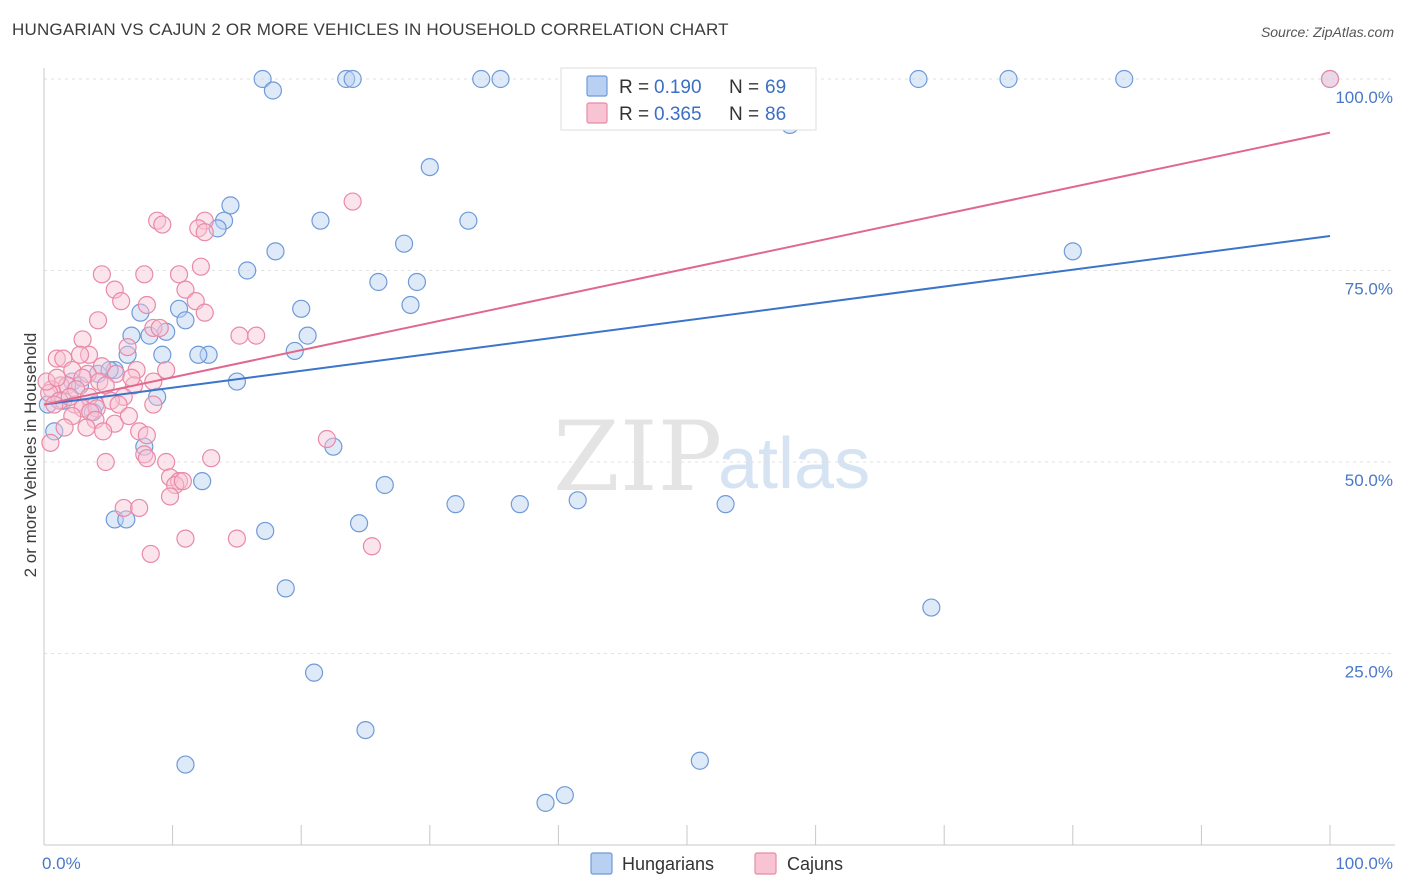 Image resolution: width=1406 pixels, height=892 pixels. Describe the element at coordinates (637, 457) in the screenshot. I see `watermark-zip: ZIP` at that location.